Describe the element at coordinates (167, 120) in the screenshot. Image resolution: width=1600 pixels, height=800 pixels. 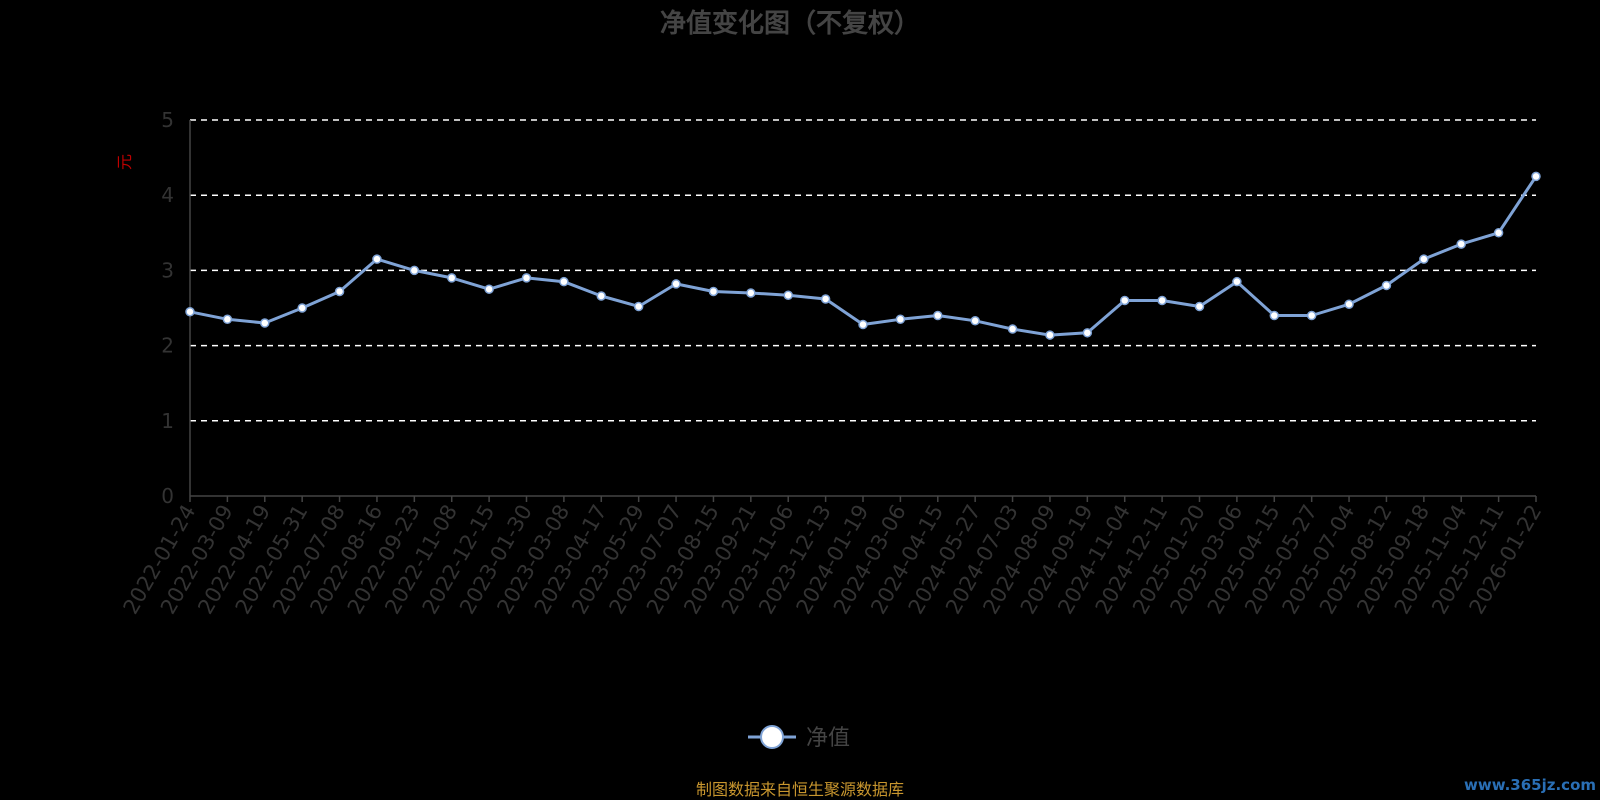
I see `y-tick-label: 5` at that location.